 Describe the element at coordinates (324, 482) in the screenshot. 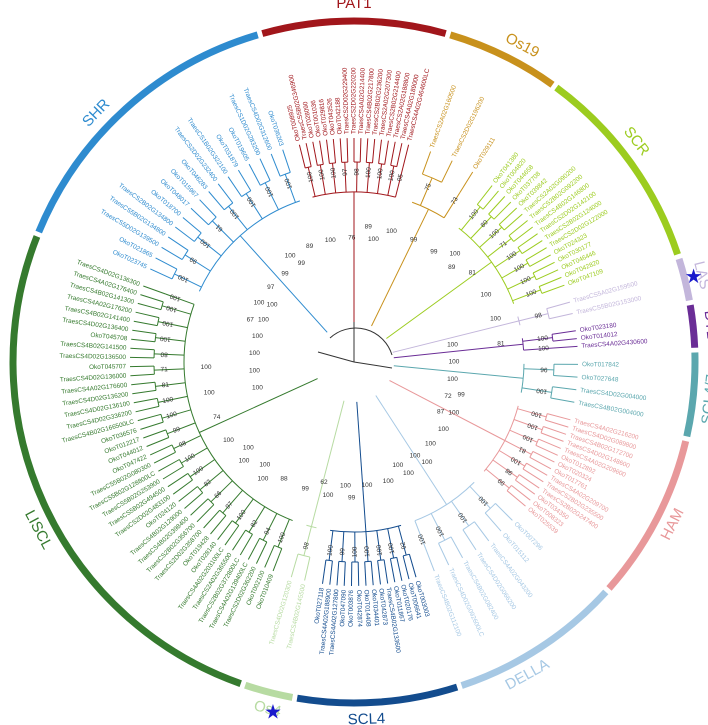

I see `bootstrap-value: 62` at that location.